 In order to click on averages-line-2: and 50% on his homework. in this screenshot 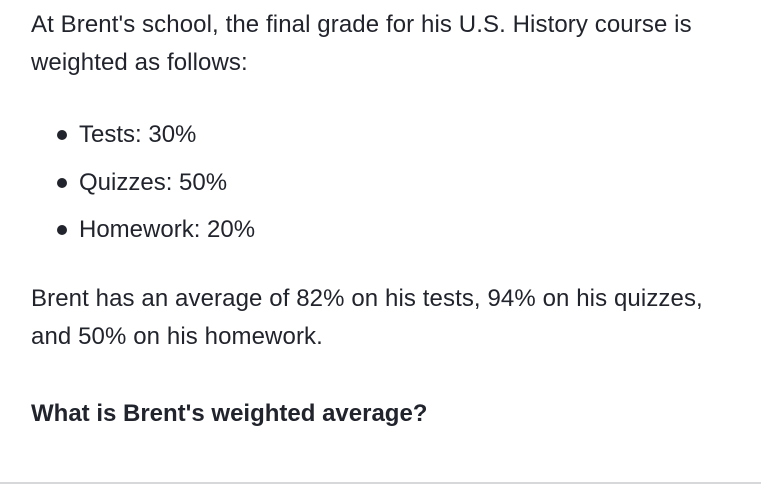, I will do `click(177, 336)`.